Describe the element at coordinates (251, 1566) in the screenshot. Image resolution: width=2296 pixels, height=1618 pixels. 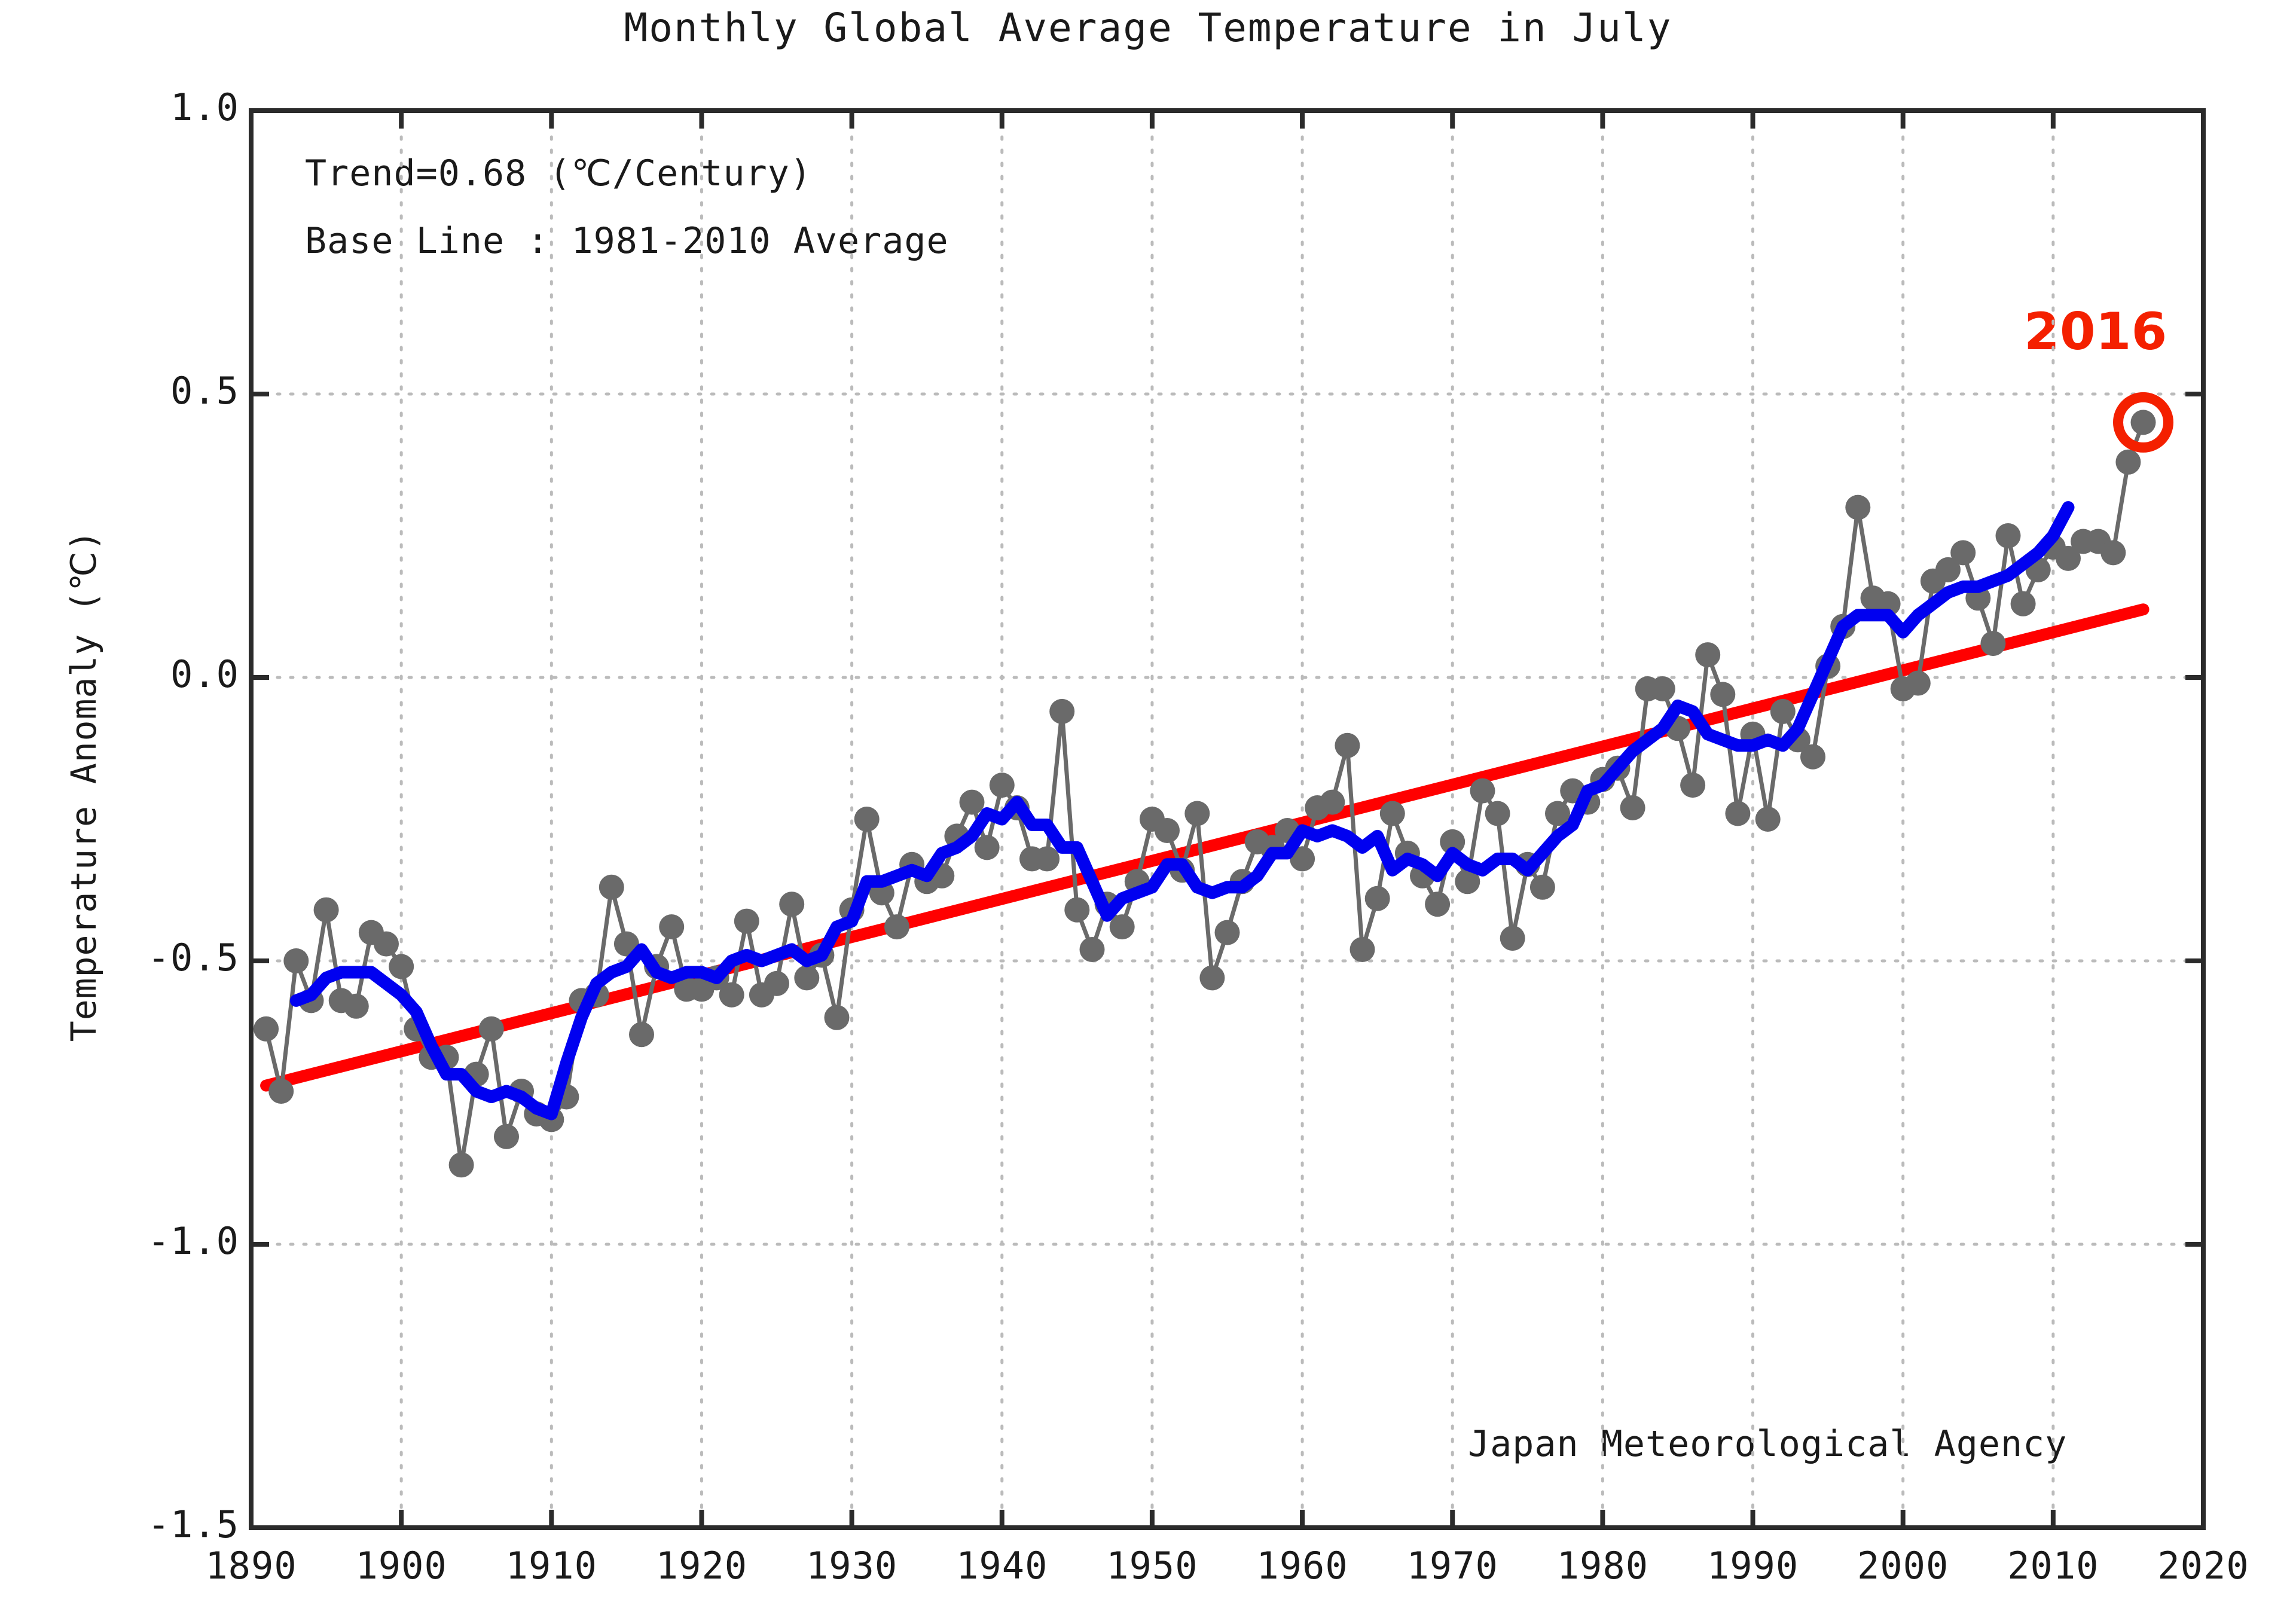
I see `x-tick-label: 1890` at that location.